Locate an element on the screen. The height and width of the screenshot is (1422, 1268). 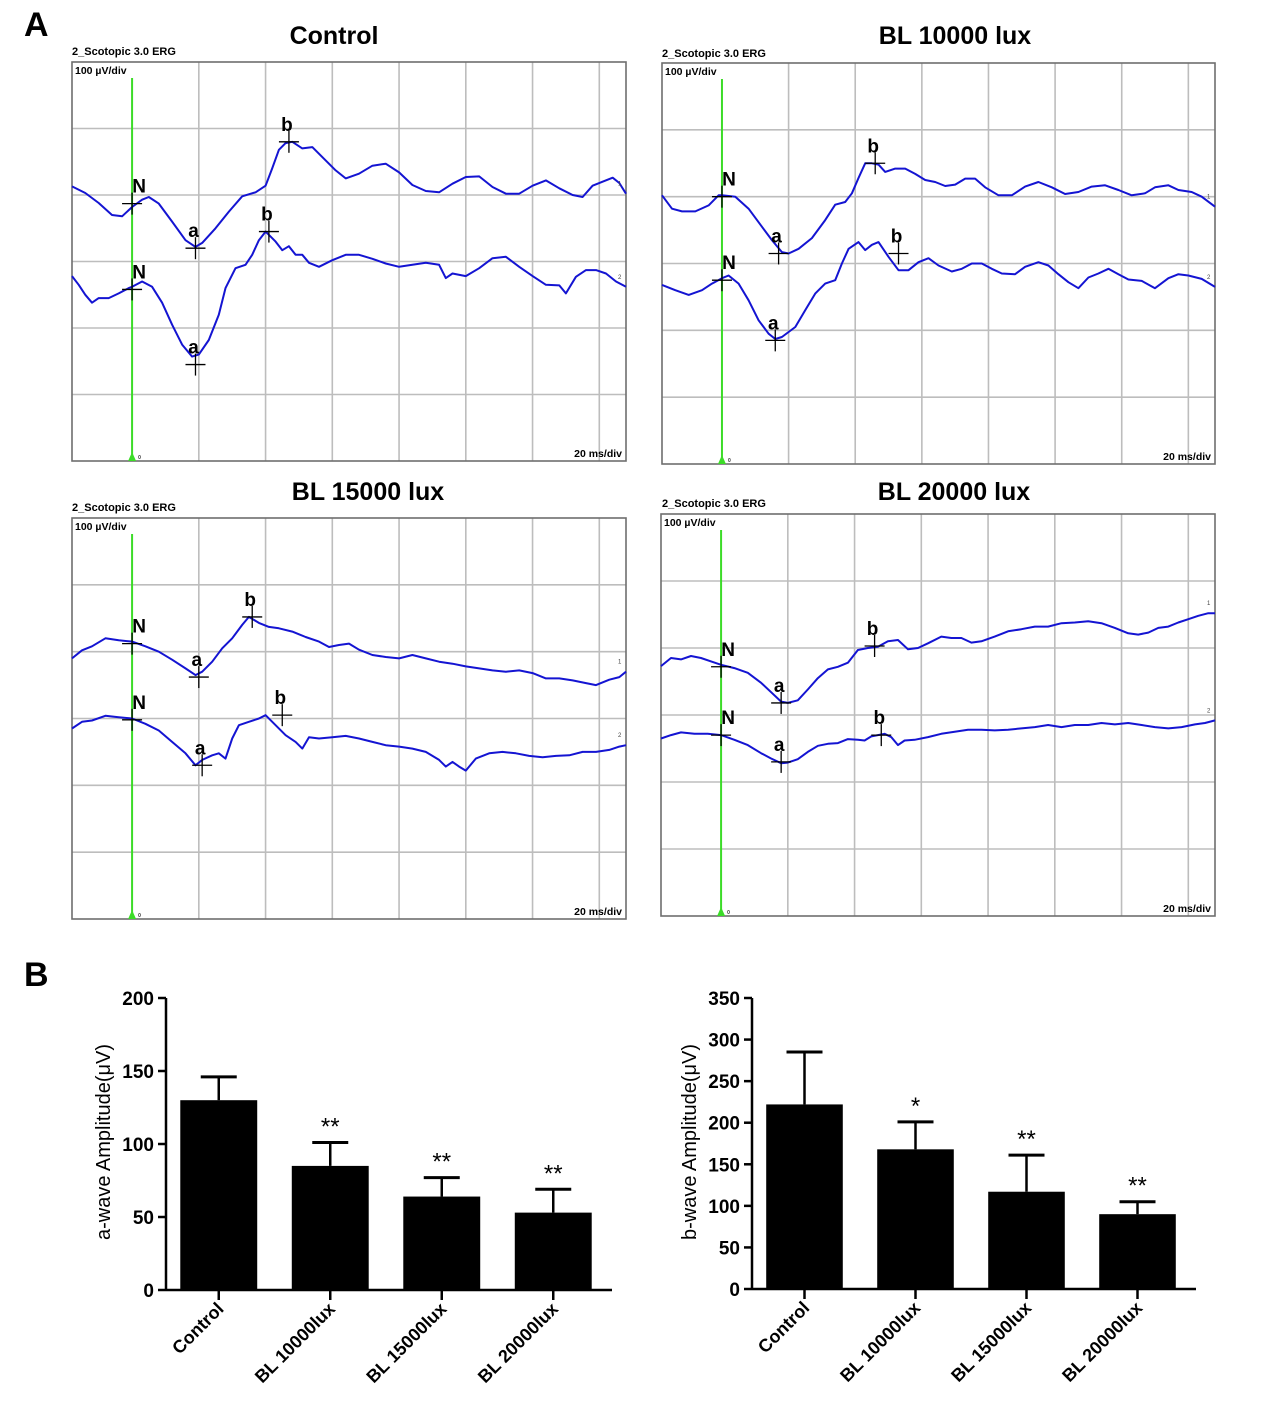
y-tick-label: 250 is located at coordinates (724, 1082).